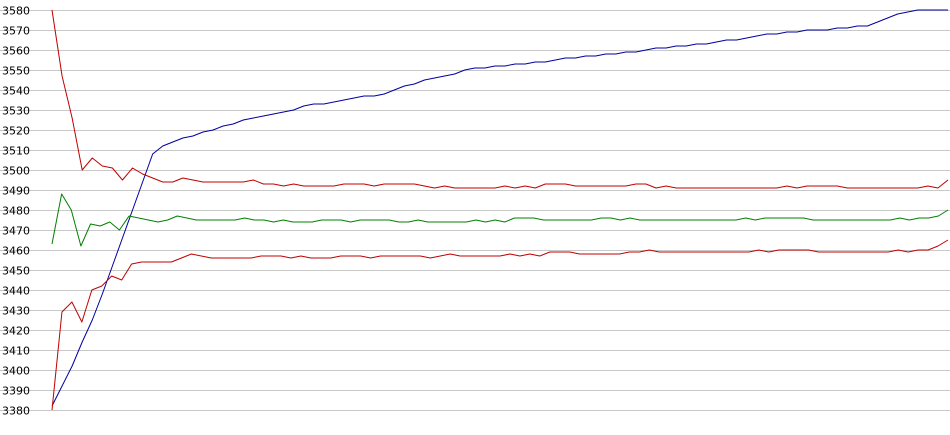 The width and height of the screenshot is (950, 435). Describe the element at coordinates (16, 191) in the screenshot. I see `y-tick-label: 3490` at that location.